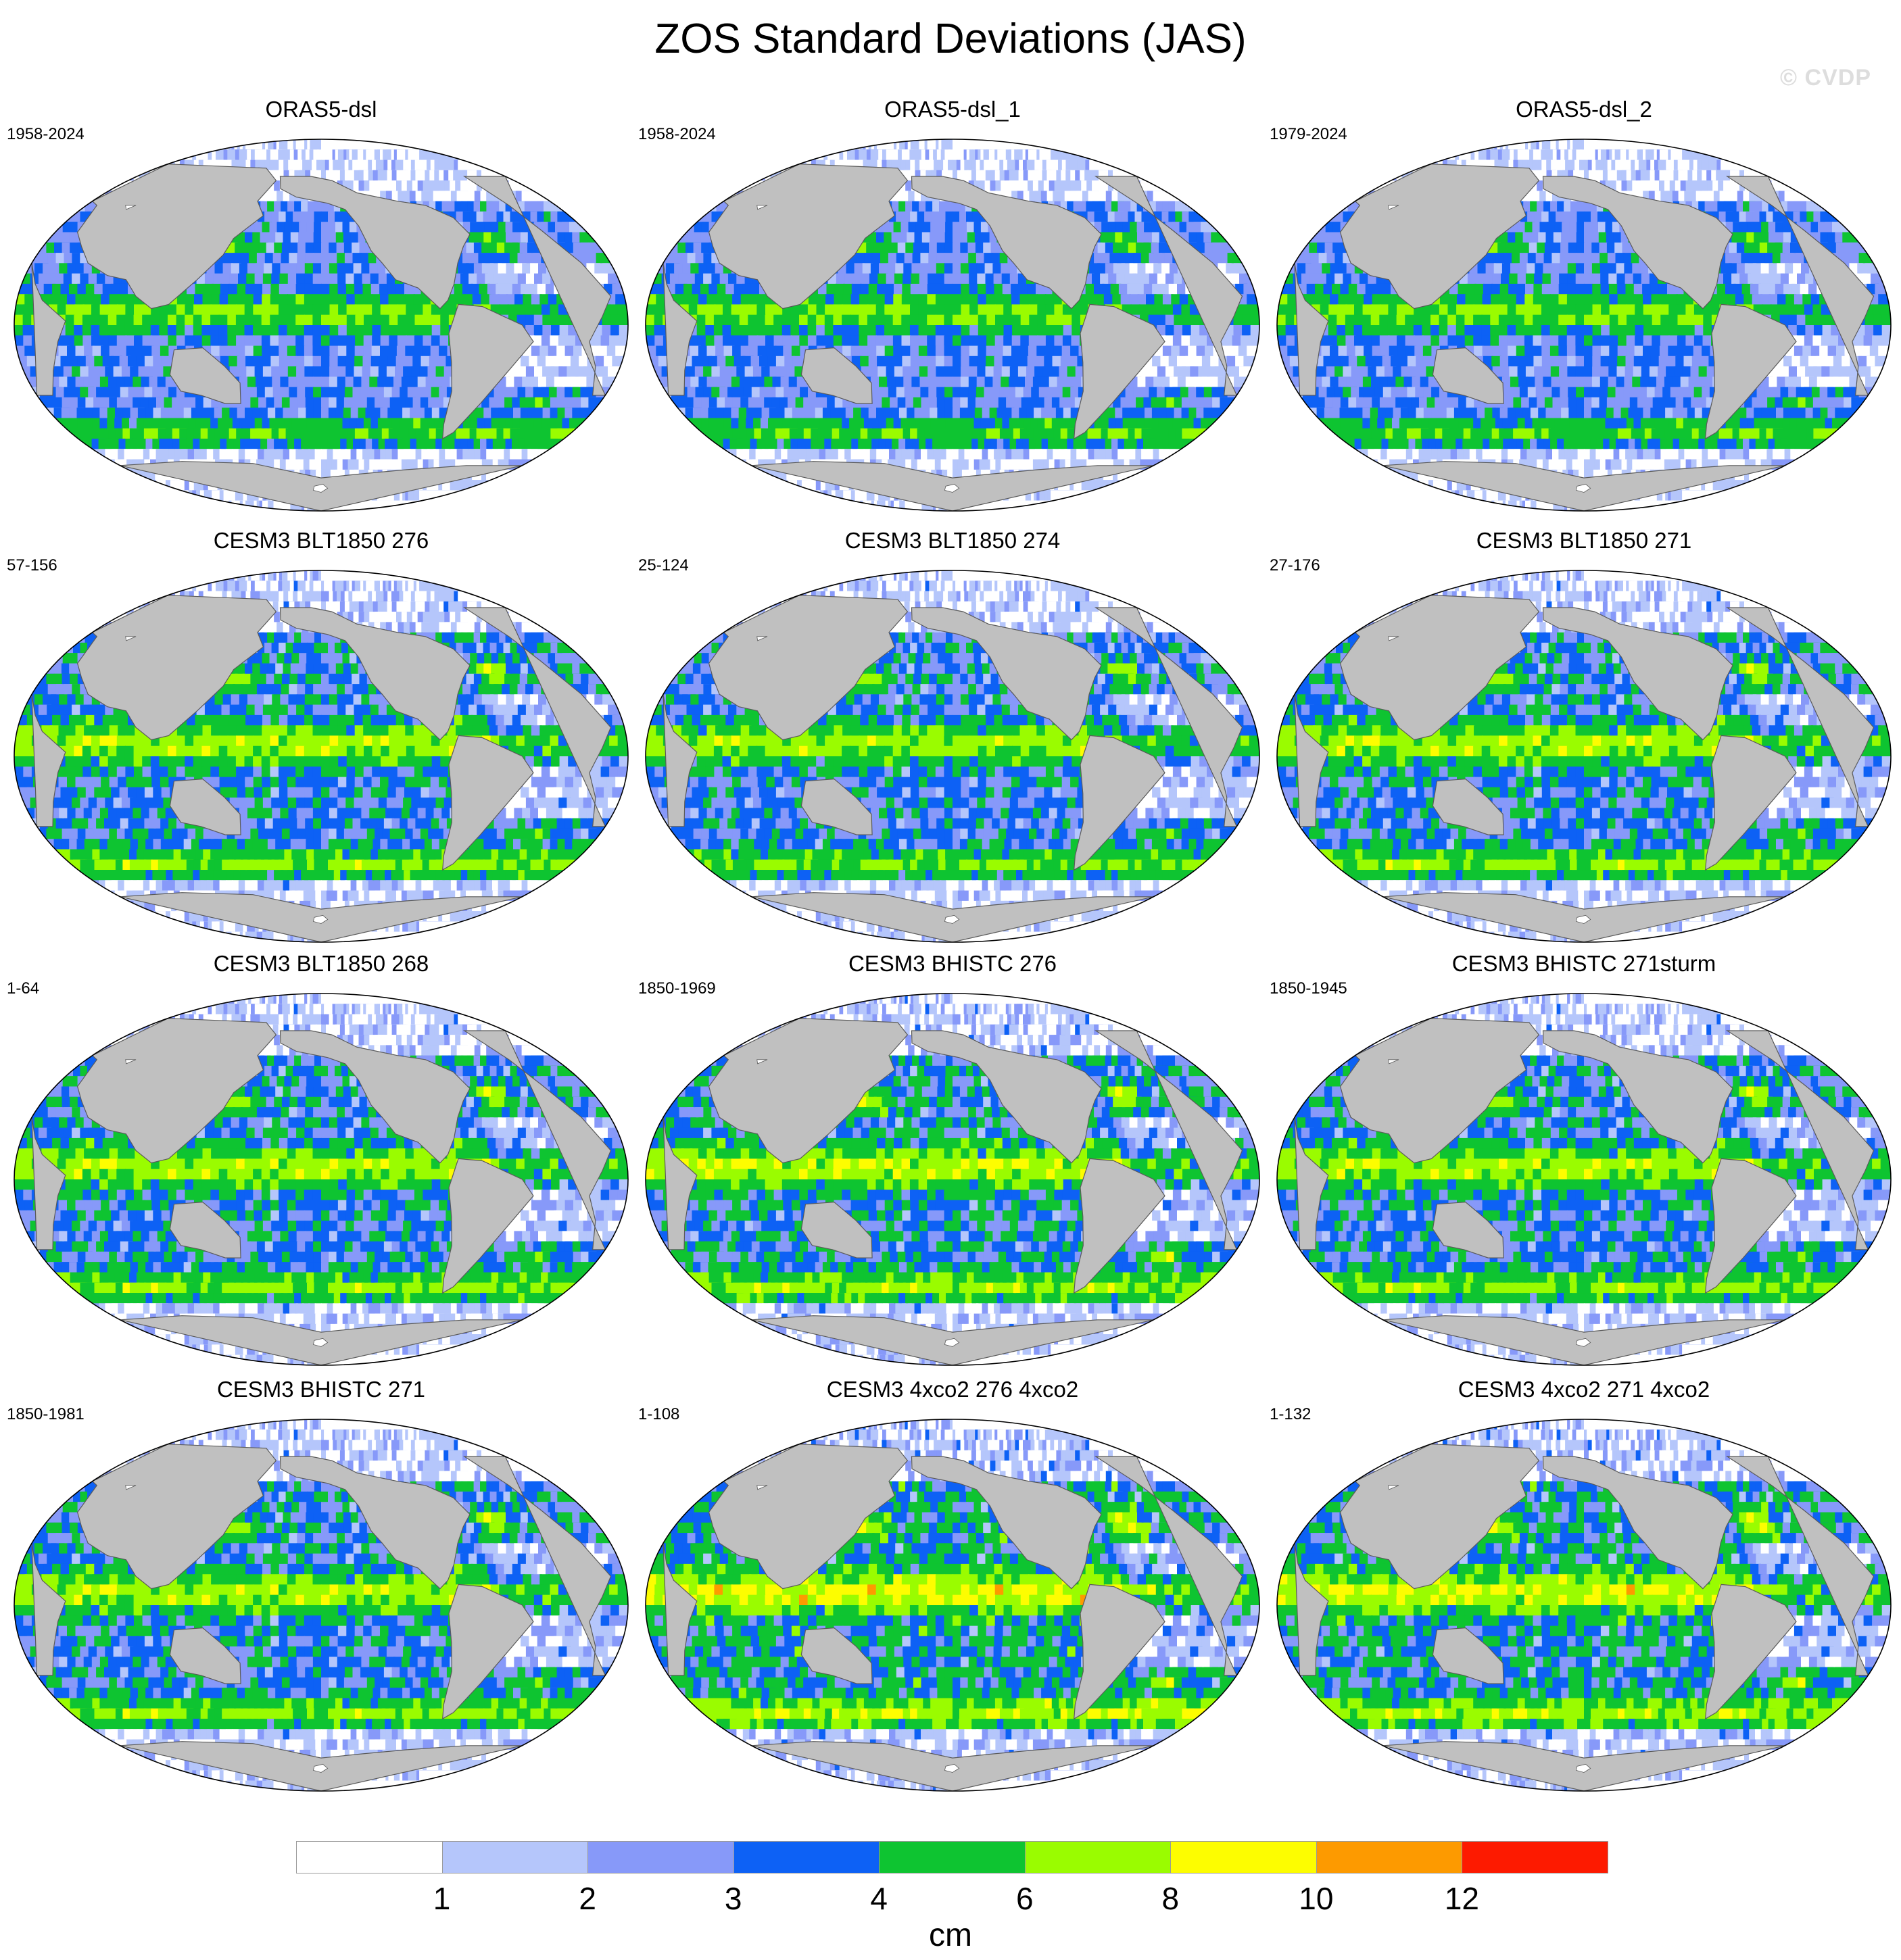 The width and height of the screenshot is (1901, 1960). I want to click on panel-period: 25-124, so click(663, 566).